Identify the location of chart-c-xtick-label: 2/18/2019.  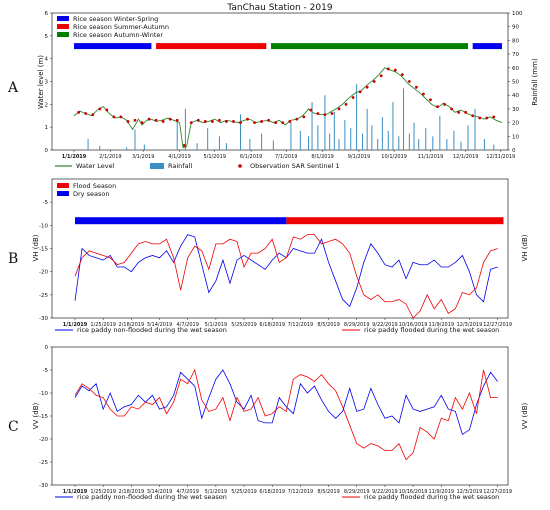
(132, 492).